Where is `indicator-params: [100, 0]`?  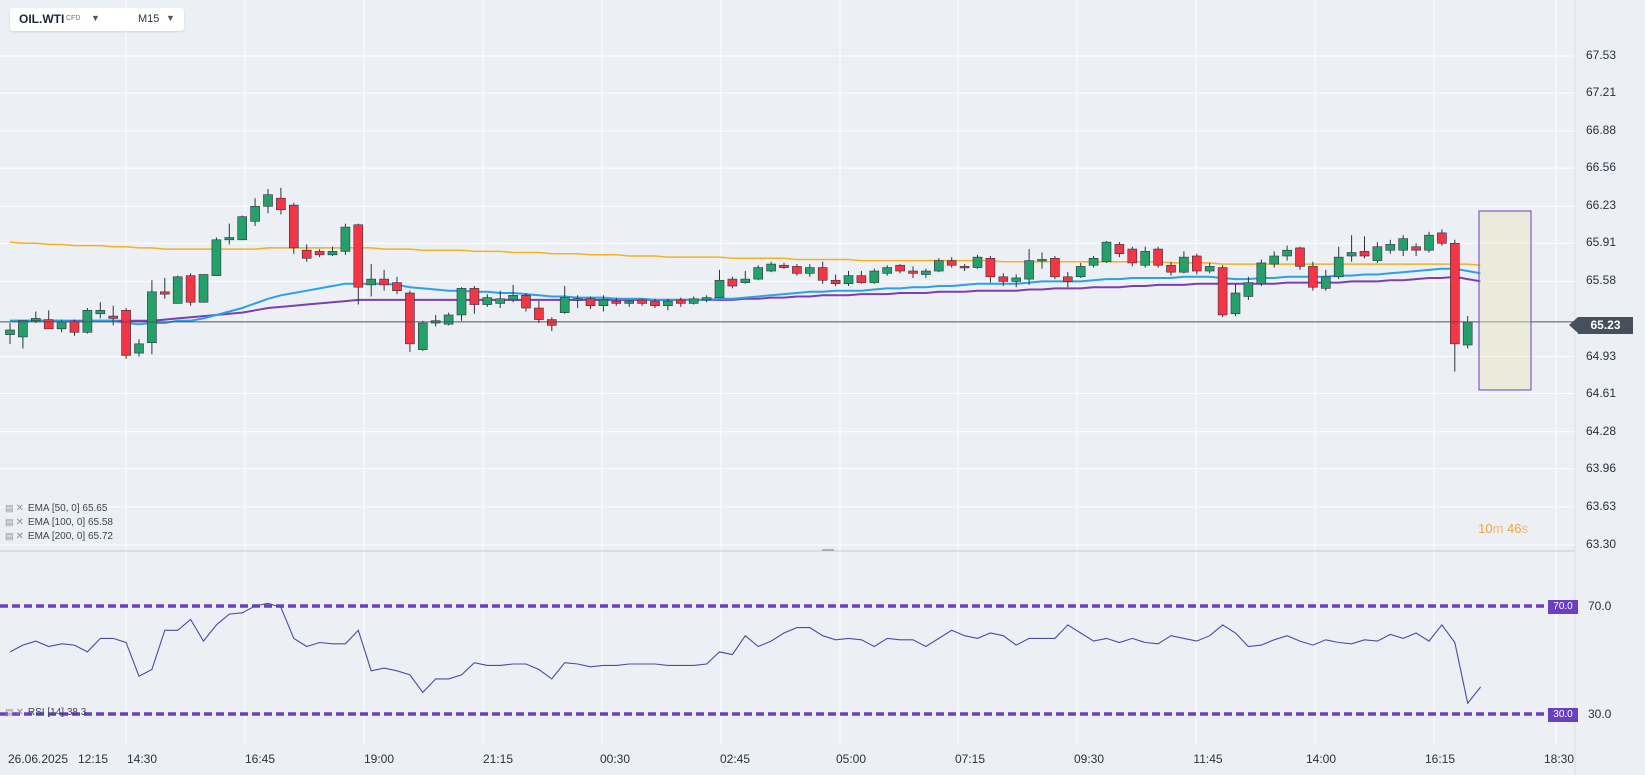 indicator-params: [100, 0] is located at coordinates (68, 522).